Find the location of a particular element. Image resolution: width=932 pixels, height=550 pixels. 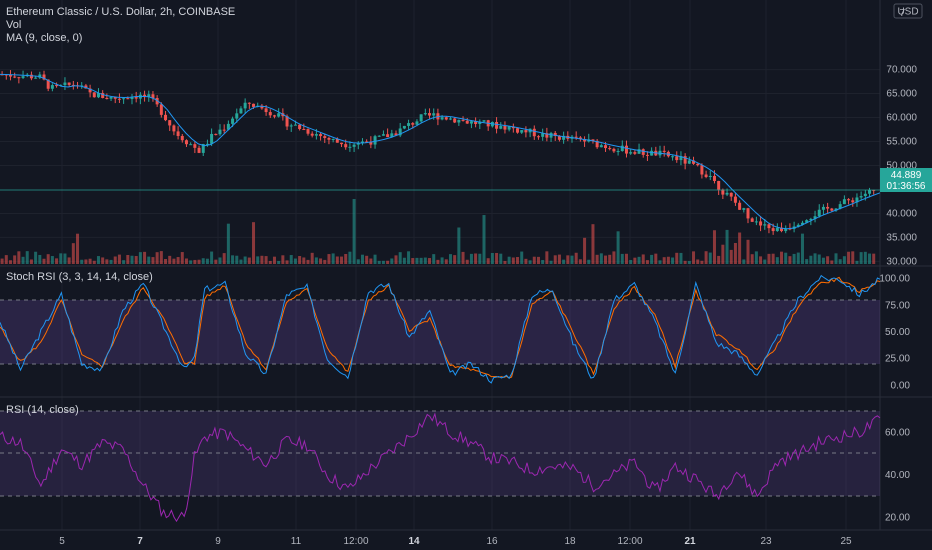

rsi-label: RSI (14, close) is located at coordinates (42, 410).